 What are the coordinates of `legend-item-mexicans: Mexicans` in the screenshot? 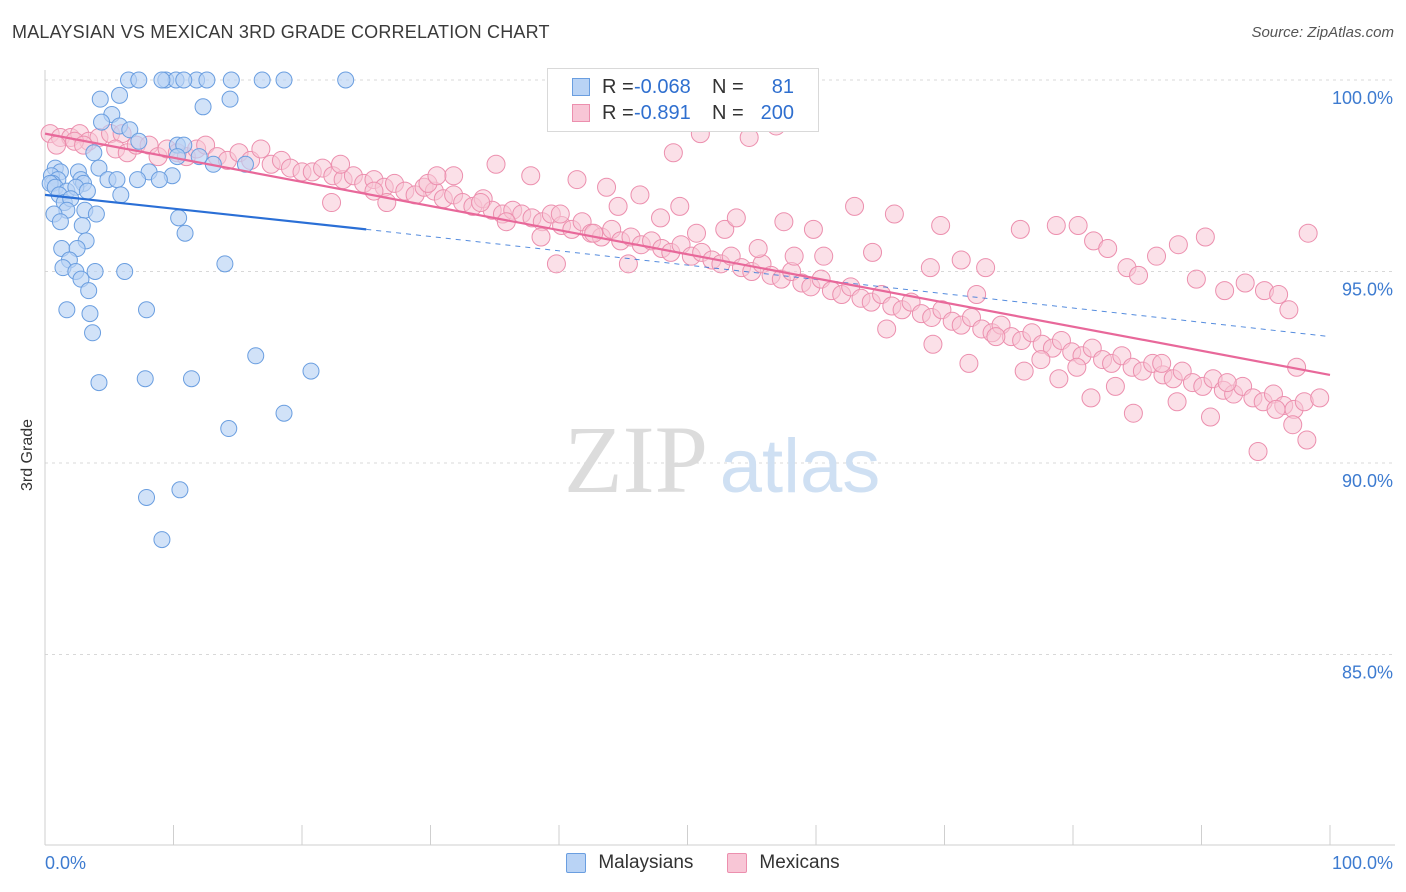 It's located at (783, 863).